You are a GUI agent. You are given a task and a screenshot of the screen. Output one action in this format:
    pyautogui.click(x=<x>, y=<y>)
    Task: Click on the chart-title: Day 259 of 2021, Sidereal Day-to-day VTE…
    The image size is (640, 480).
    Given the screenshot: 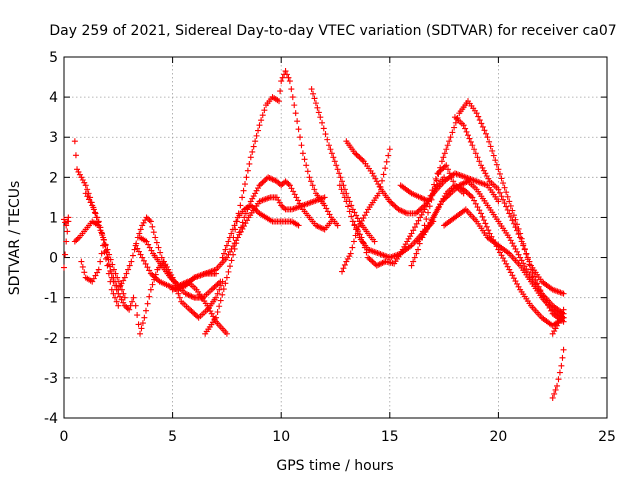 What is the action you would take?
    pyautogui.click(x=332, y=31)
    